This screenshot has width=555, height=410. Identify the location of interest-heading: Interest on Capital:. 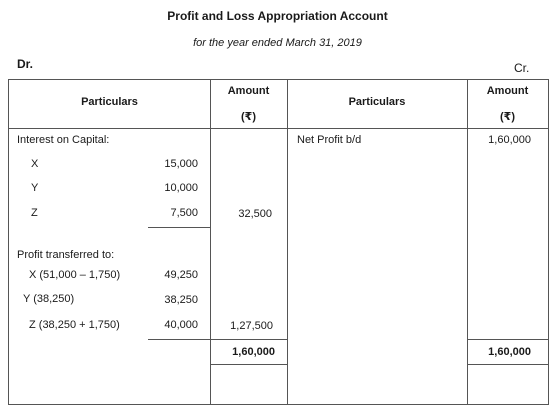
(63, 140).